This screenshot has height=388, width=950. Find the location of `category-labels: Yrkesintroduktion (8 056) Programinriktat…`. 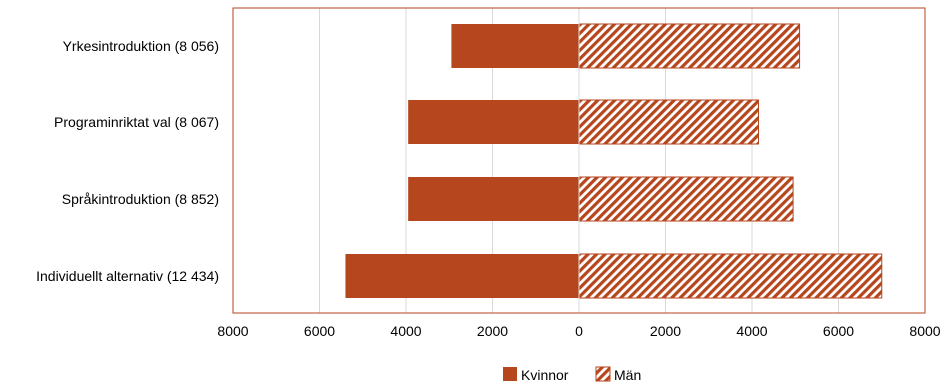

category-labels: Yrkesintroduktion (8 056) Programinriktat… is located at coordinates (127, 161).